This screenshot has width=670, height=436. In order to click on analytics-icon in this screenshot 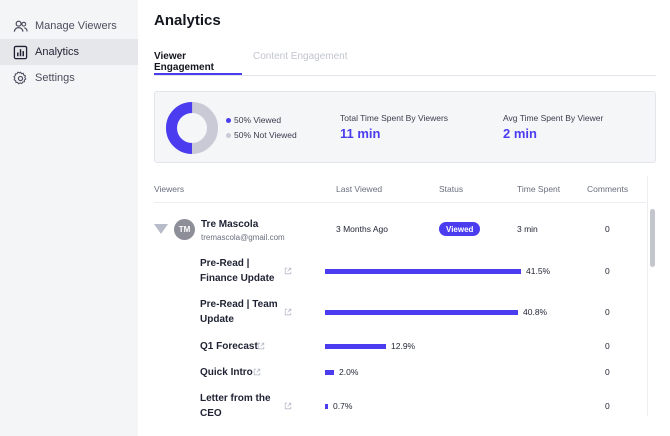, I will do `click(20, 52)`.